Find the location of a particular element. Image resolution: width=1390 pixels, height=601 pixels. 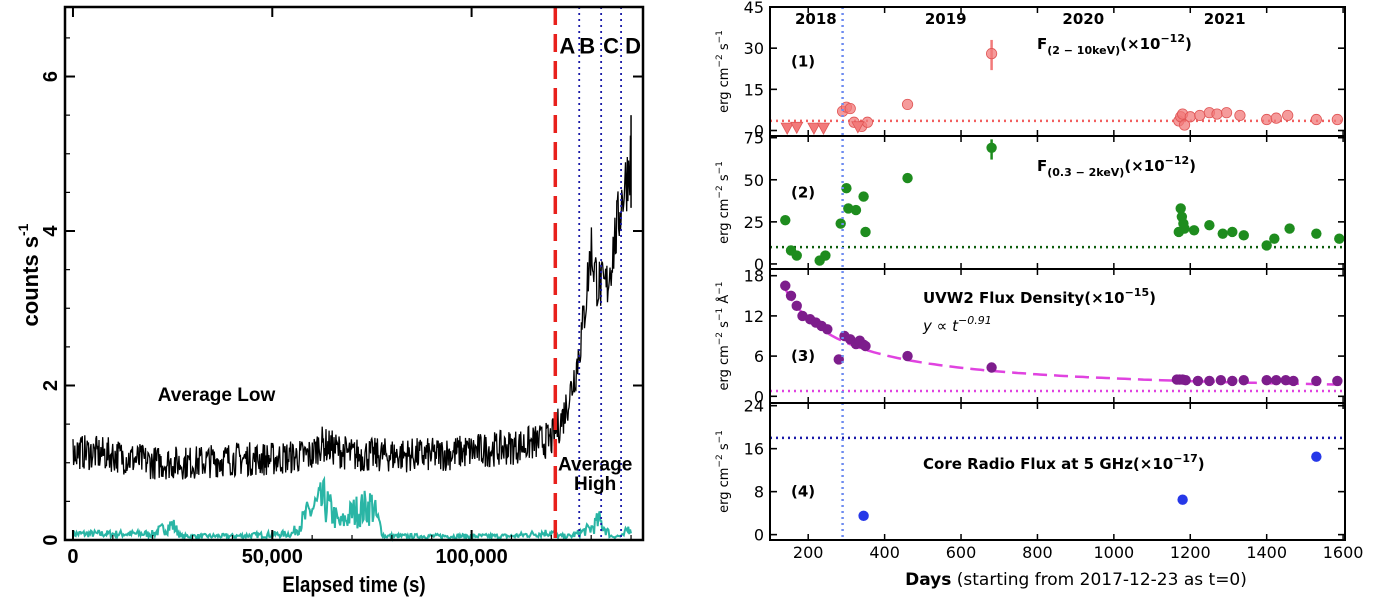

y-tick-label: 25 is located at coordinates (754, 222).